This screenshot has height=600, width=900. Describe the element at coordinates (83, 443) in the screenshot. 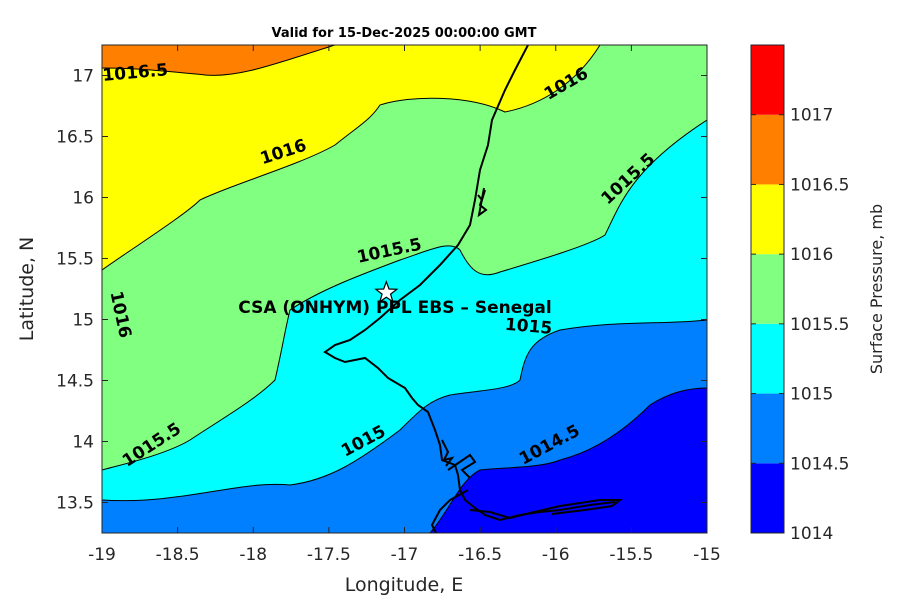

I see `y-tick-label: 14` at that location.